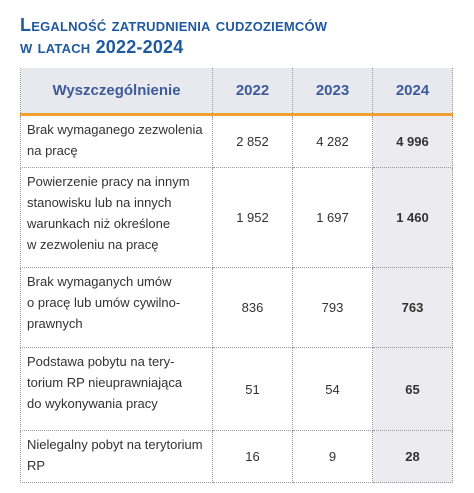  What do you see at coordinates (115, 129) in the screenshot?
I see `label-line: Brak wymaganego zezwolenia` at bounding box center [115, 129].